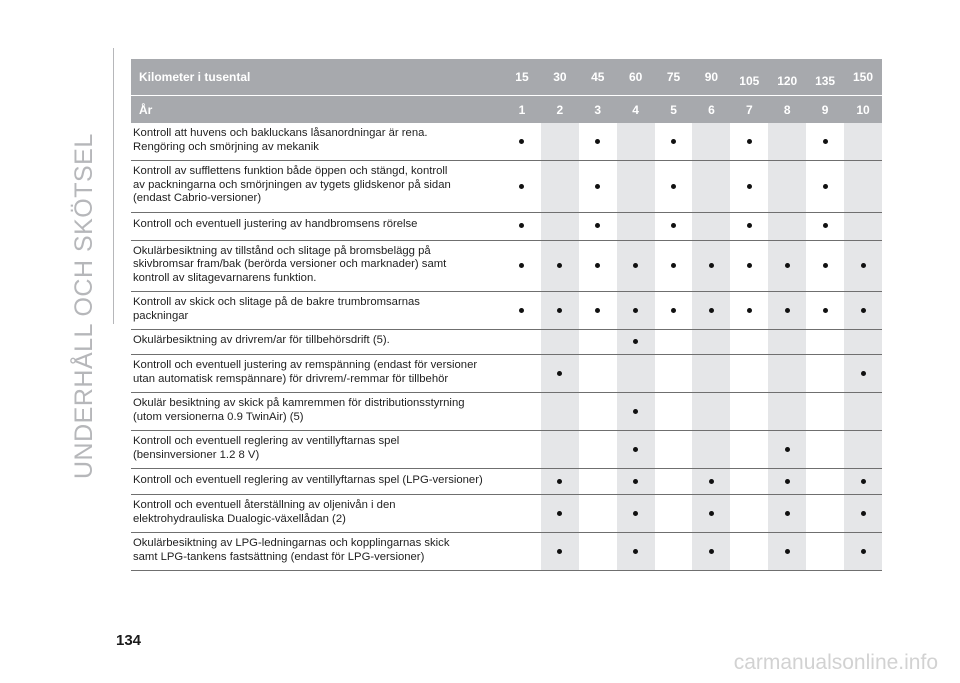 The width and height of the screenshot is (960, 683). What do you see at coordinates (711, 109) in the screenshot?
I see `year-value: 6` at bounding box center [711, 109].